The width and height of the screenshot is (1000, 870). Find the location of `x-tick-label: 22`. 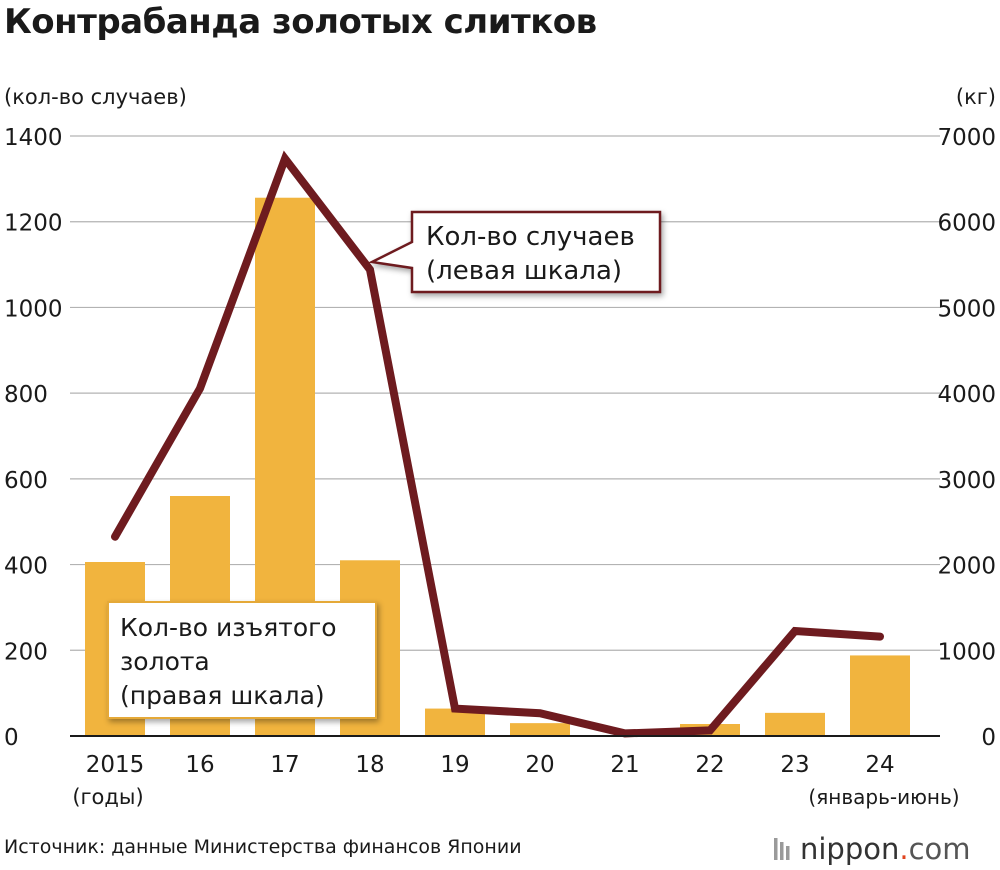

x-tick-label: 22 is located at coordinates (709, 765).